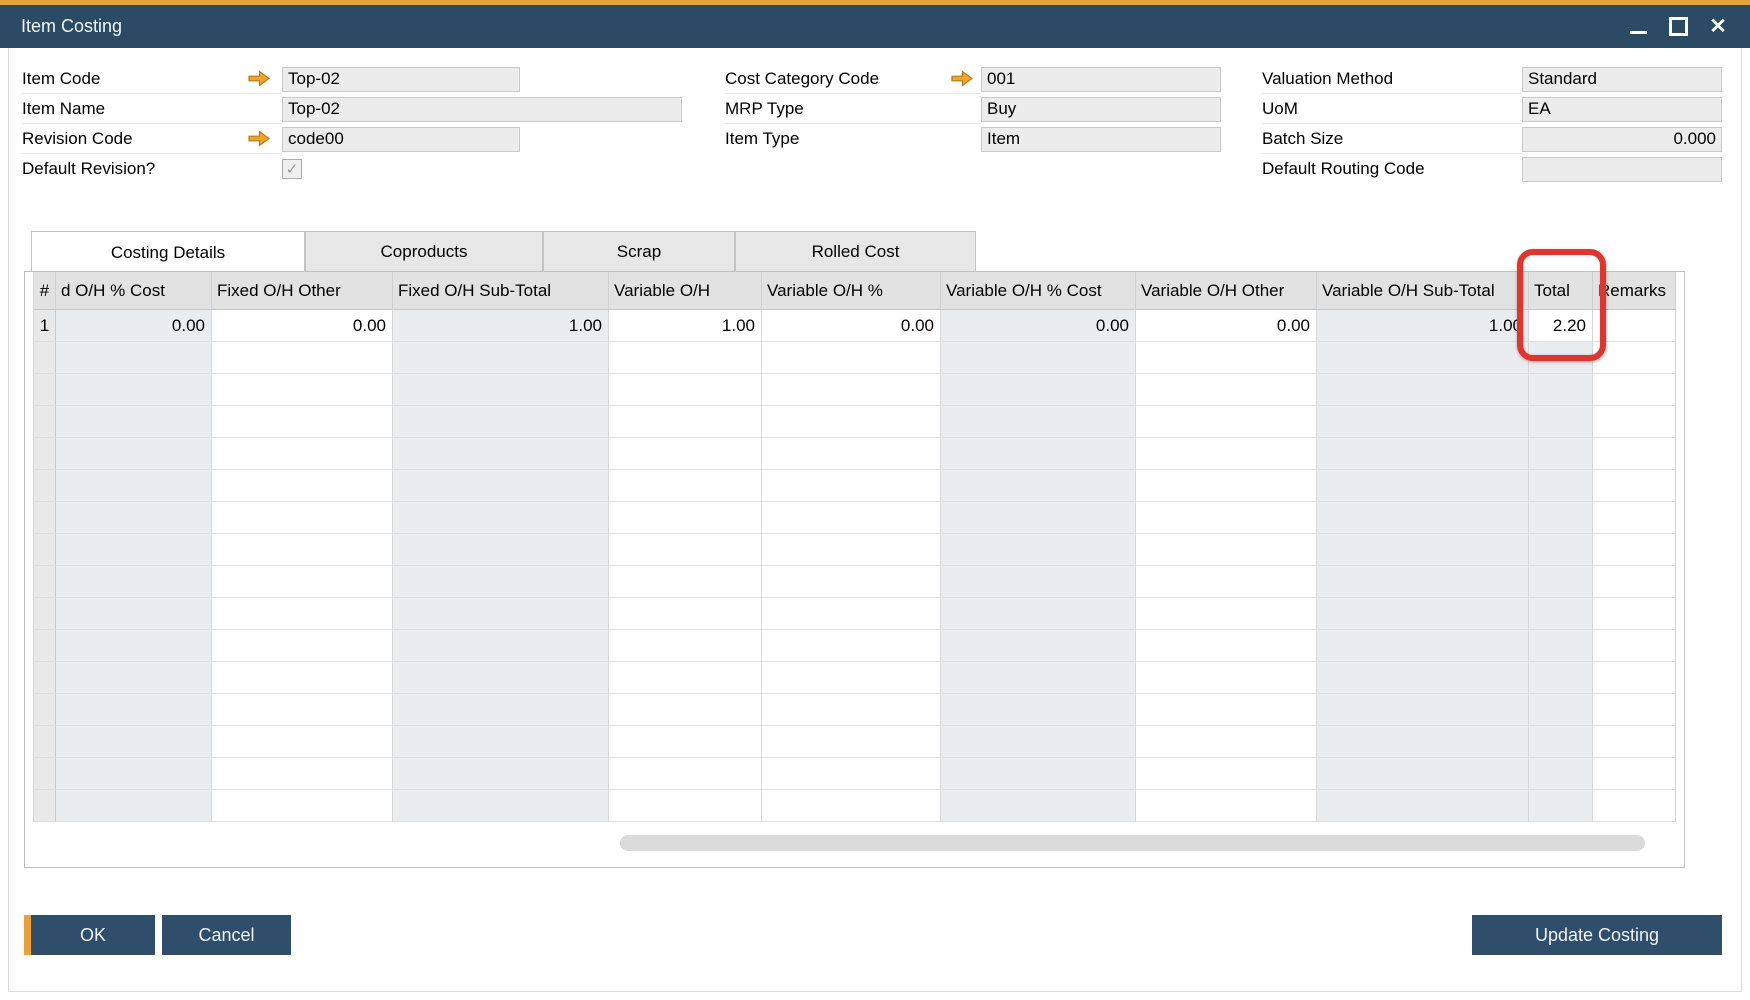 The height and width of the screenshot is (1000, 1750). What do you see at coordinates (424, 251) in the screenshot?
I see `tab-coproducts: Coproducts` at bounding box center [424, 251].